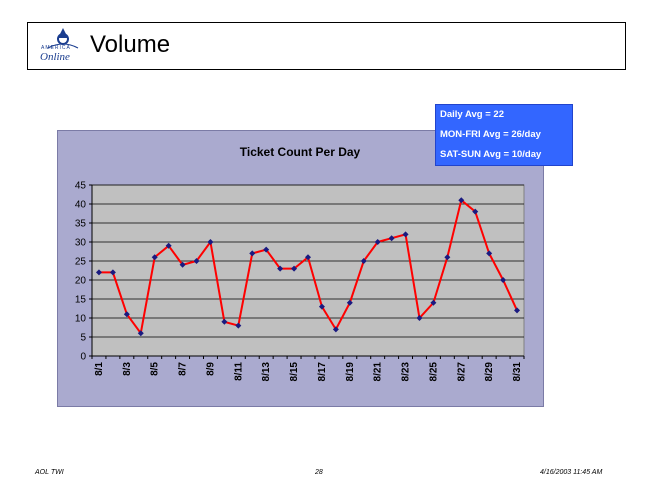 The image size is (645, 498). What do you see at coordinates (300, 152) in the screenshot?
I see `chart-title: Ticket Count Per Day` at bounding box center [300, 152].